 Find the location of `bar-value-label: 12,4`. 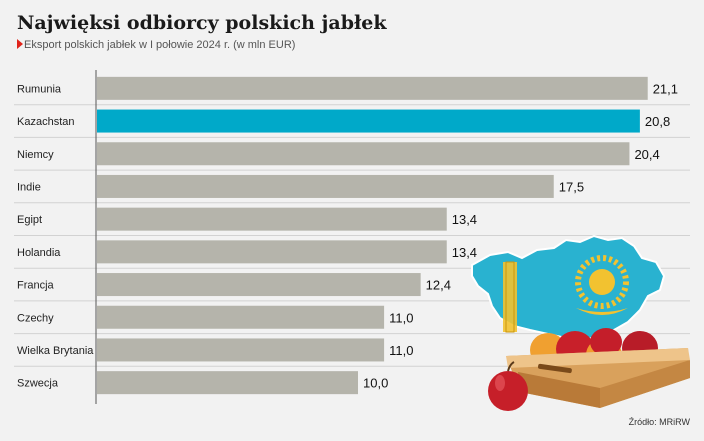

bar-value-label: 12,4 is located at coordinates (438, 285).